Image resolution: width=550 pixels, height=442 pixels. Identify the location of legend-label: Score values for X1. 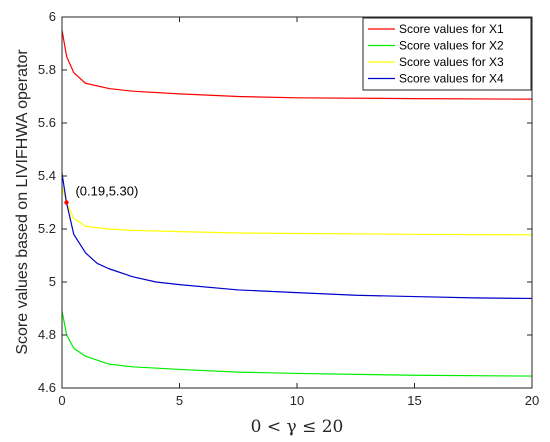
(451, 29).